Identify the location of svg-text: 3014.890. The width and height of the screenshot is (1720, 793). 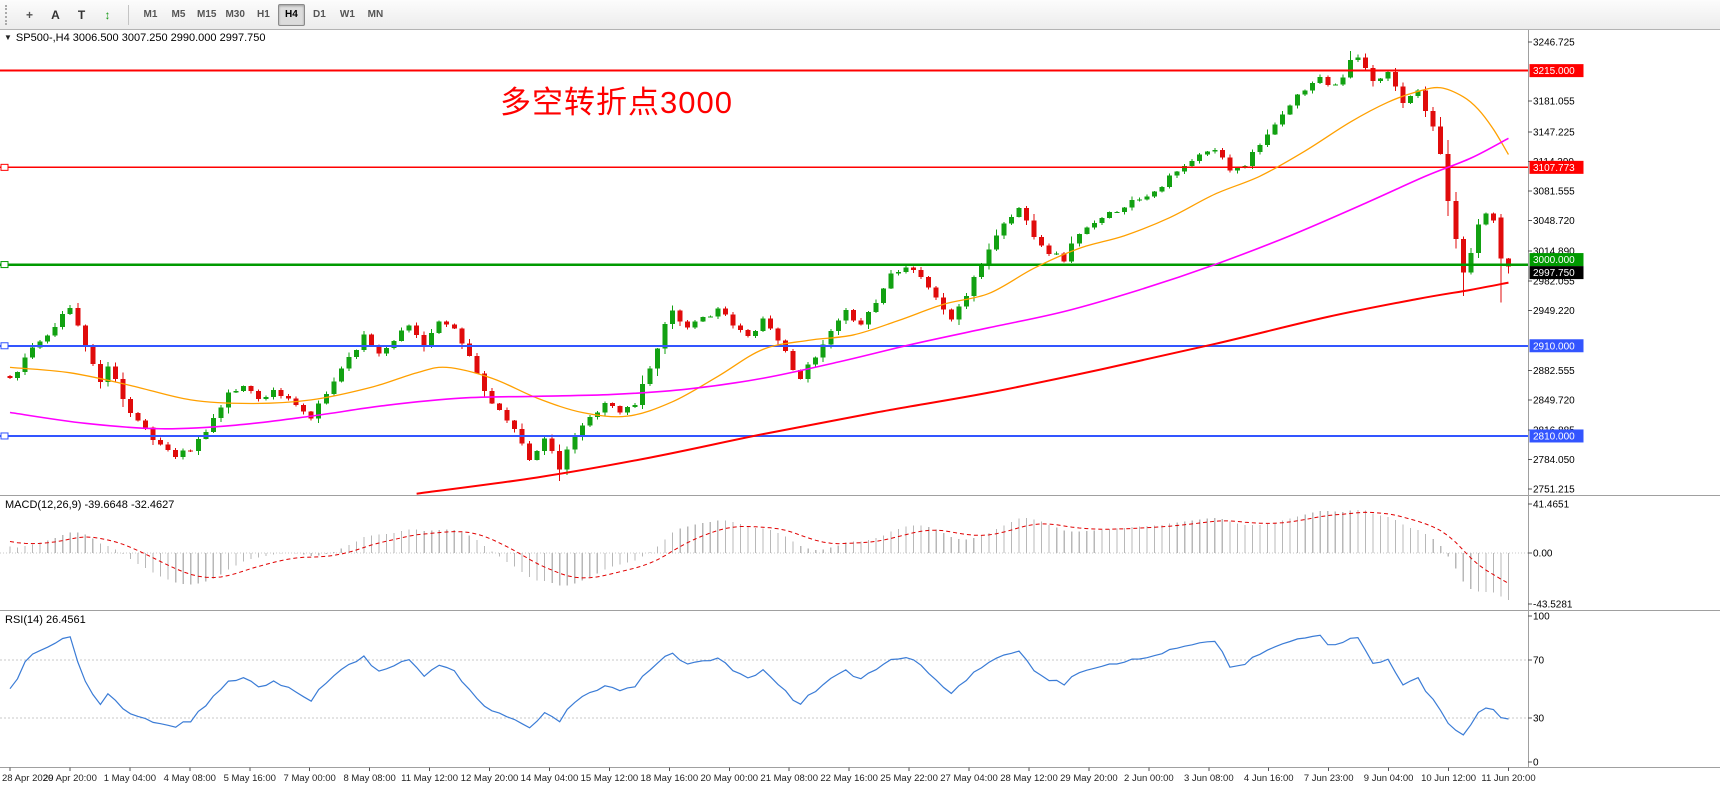
(1554, 252).